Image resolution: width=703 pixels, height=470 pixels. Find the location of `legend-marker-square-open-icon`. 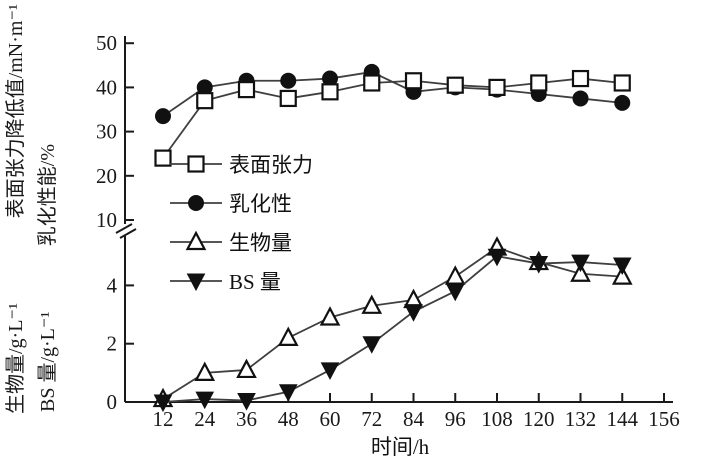

legend-marker-square-open-icon is located at coordinates (196, 164).